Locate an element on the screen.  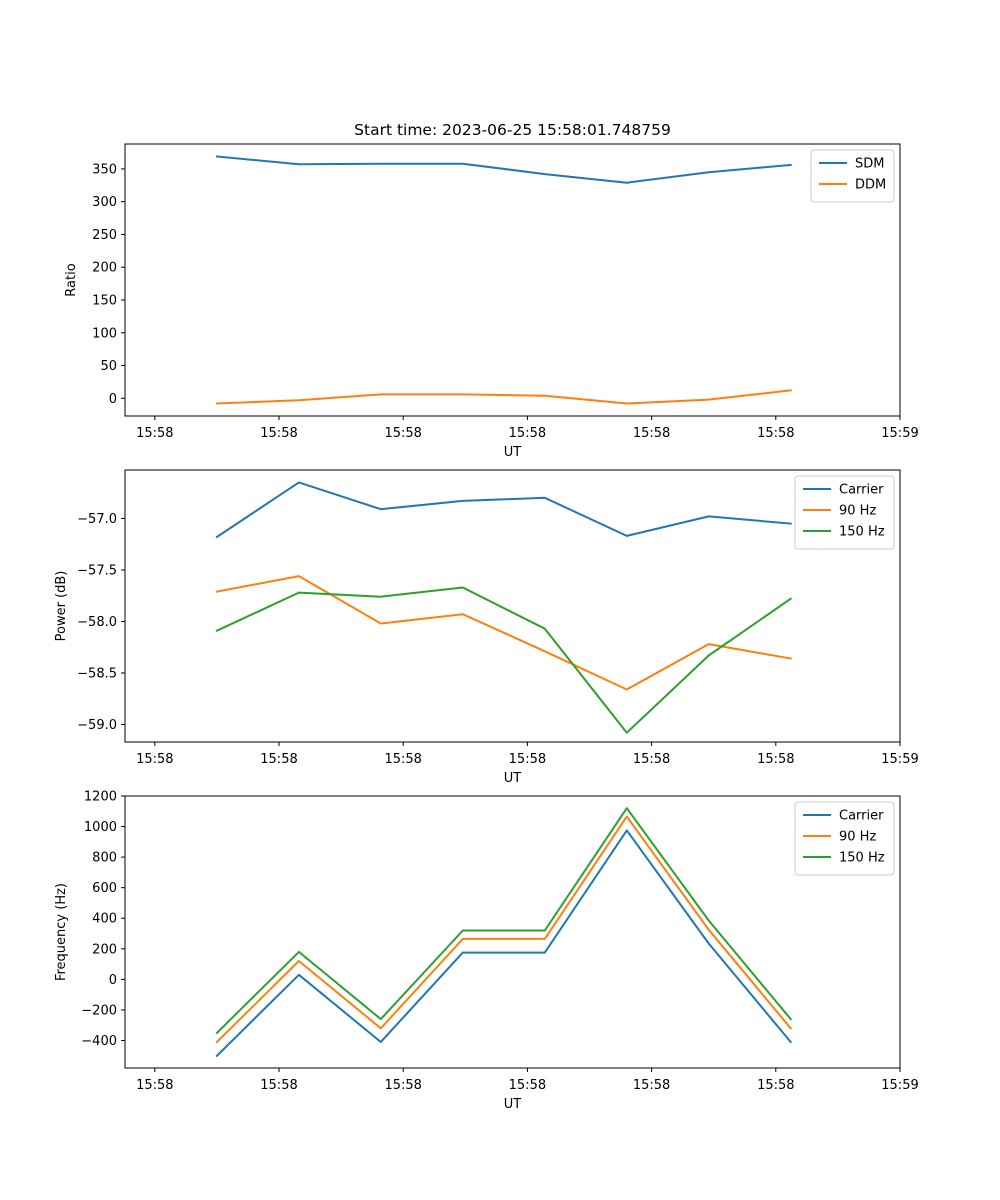
y-tick-label: −200 is located at coordinates (99, 1010).